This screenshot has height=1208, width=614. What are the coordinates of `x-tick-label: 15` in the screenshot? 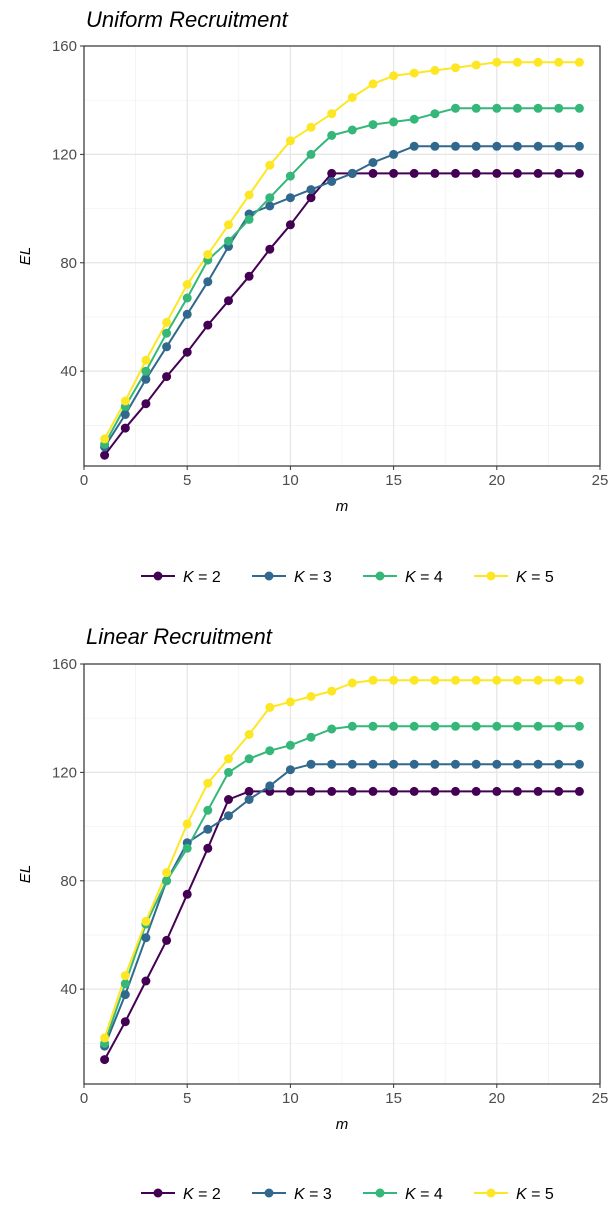 It's located at (393, 1098).